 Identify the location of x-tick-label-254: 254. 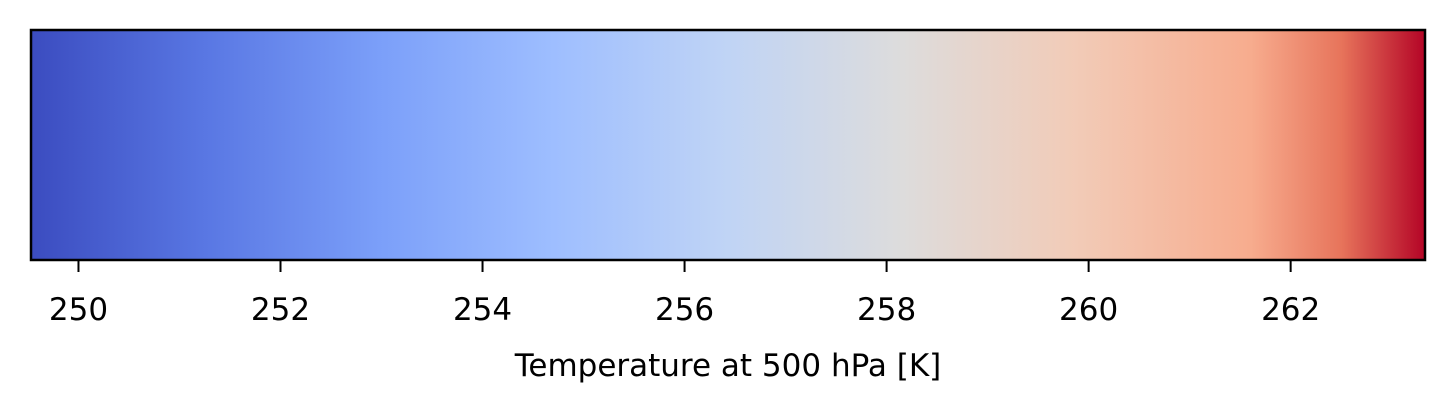
(482, 310).